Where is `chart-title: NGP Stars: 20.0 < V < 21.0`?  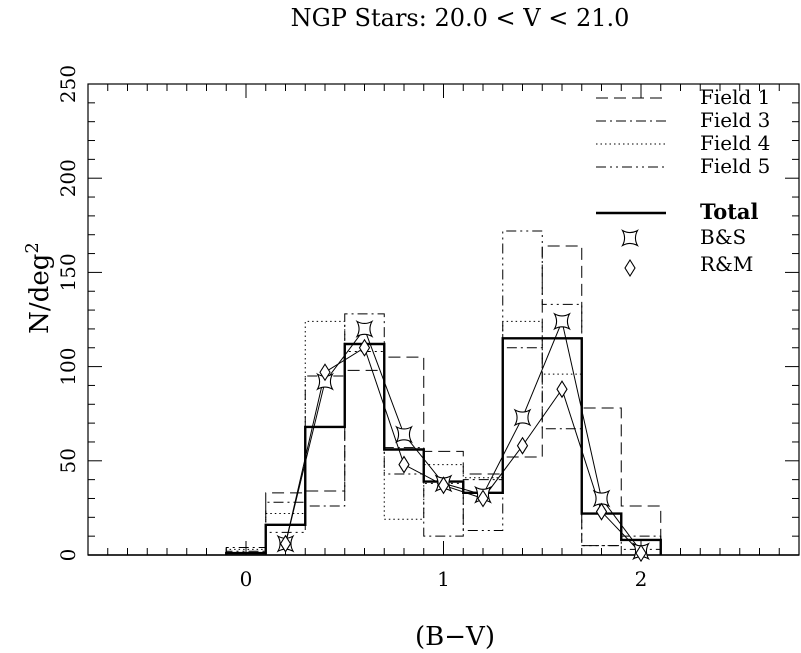 chart-title: NGP Stars: 20.0 < V < 21.0 is located at coordinates (460, 18).